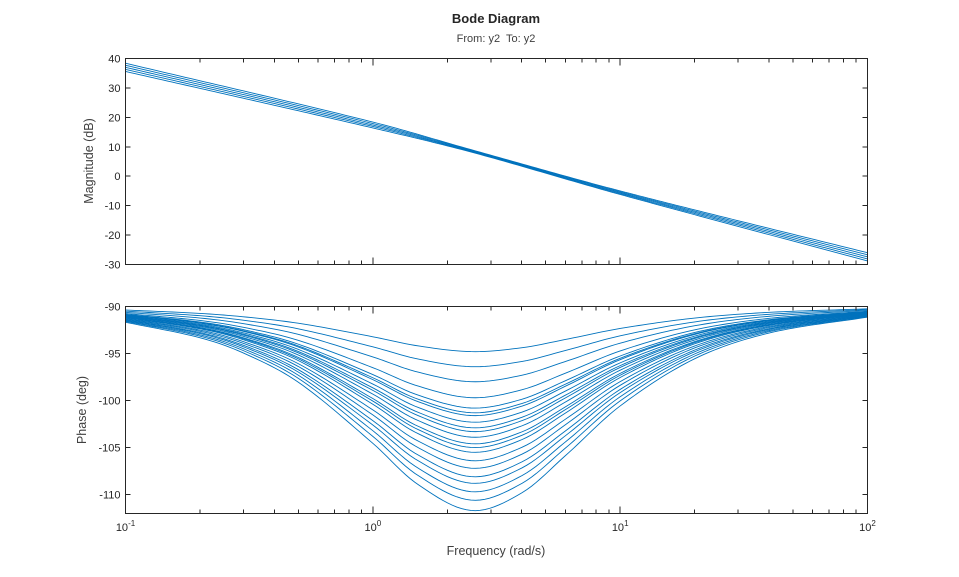  What do you see at coordinates (113, 355) in the screenshot?
I see `y-tick-label: -95` at bounding box center [113, 355].